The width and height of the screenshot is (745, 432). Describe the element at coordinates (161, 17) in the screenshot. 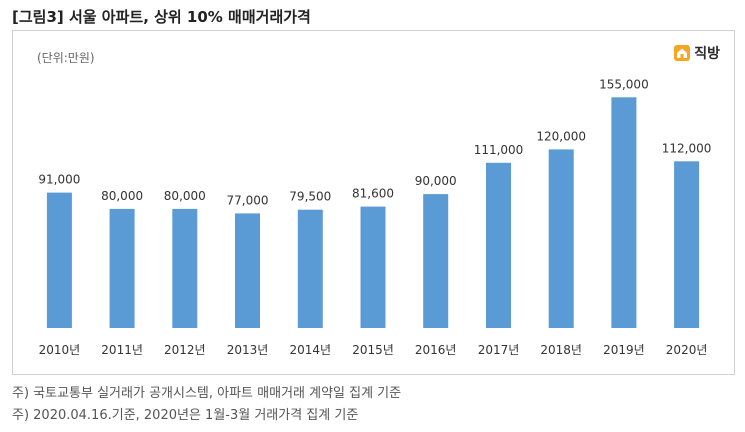

I see `figure-title: [그림3] 서울 아파트, 상위 10% 매매거래가격` at that location.